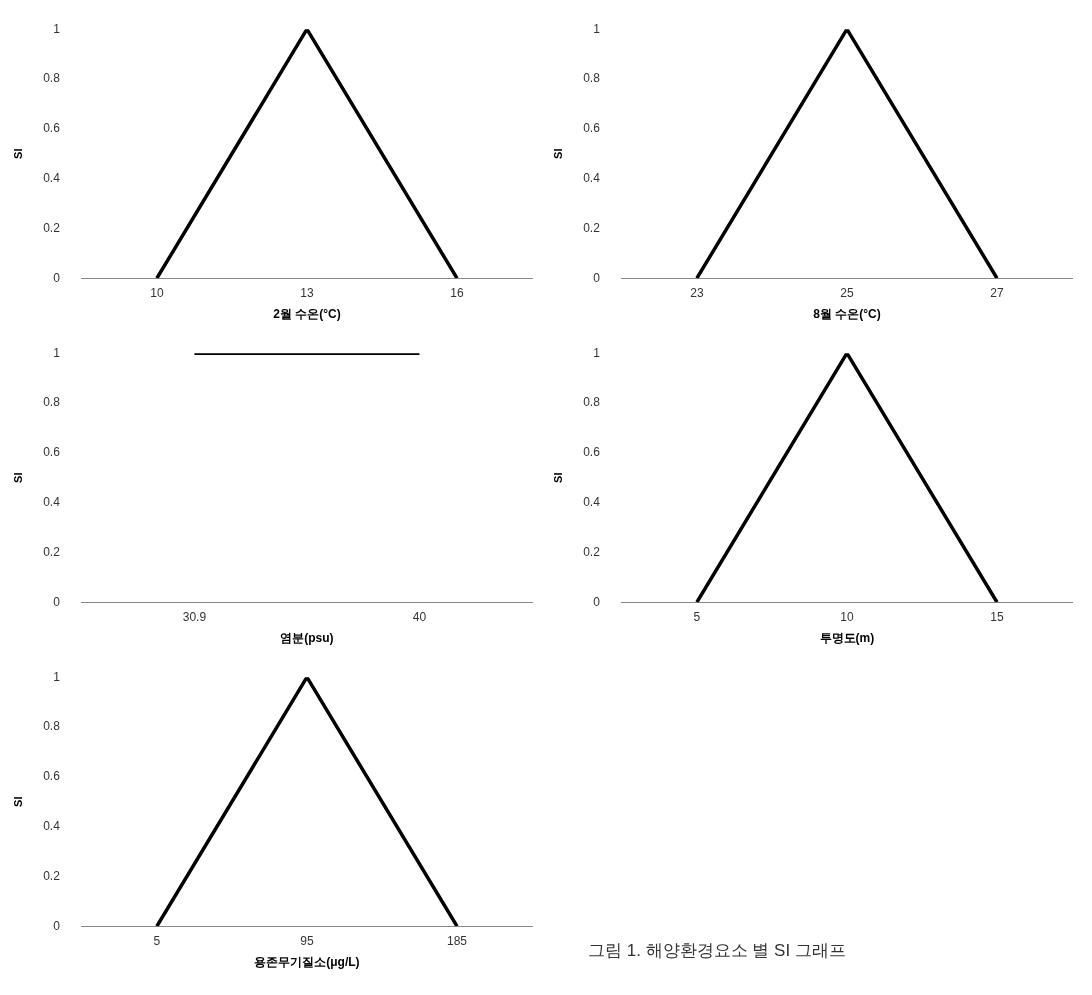  What do you see at coordinates (307, 314) in the screenshot?
I see `x-axis-title: 2월 수온(°C)` at bounding box center [307, 314].